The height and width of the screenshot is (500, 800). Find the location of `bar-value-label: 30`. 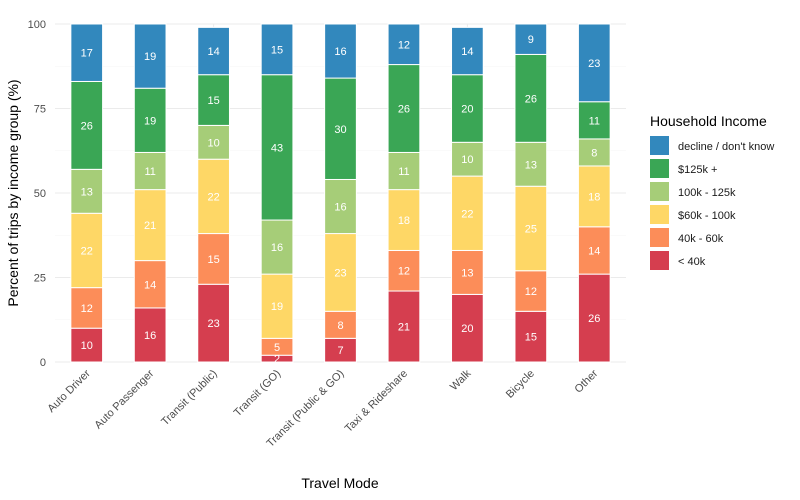

bar-value-label: 30 is located at coordinates (340, 130).